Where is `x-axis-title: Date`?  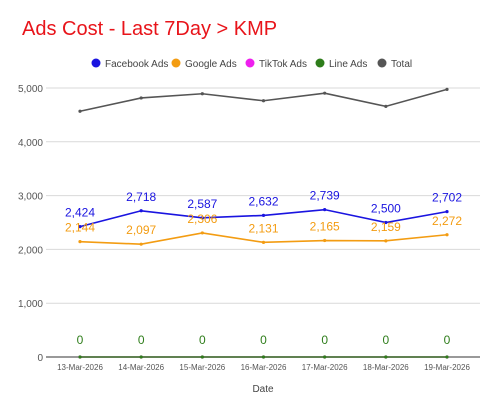
x-axis-title: Date is located at coordinates (263, 389).